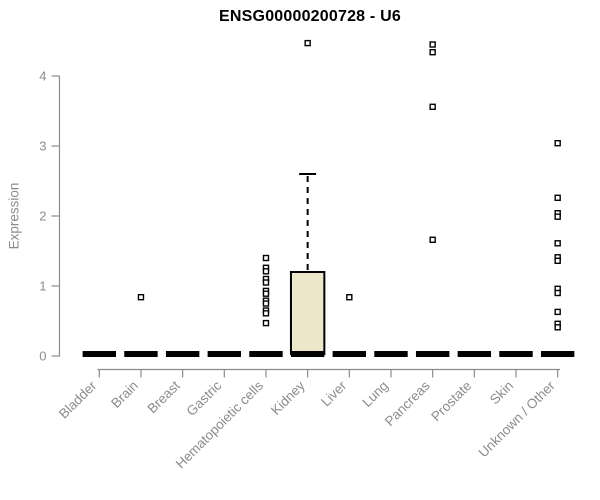 Image resolution: width=600 pixels, height=500 pixels. I want to click on y-tick-label: 2, so click(42, 216).